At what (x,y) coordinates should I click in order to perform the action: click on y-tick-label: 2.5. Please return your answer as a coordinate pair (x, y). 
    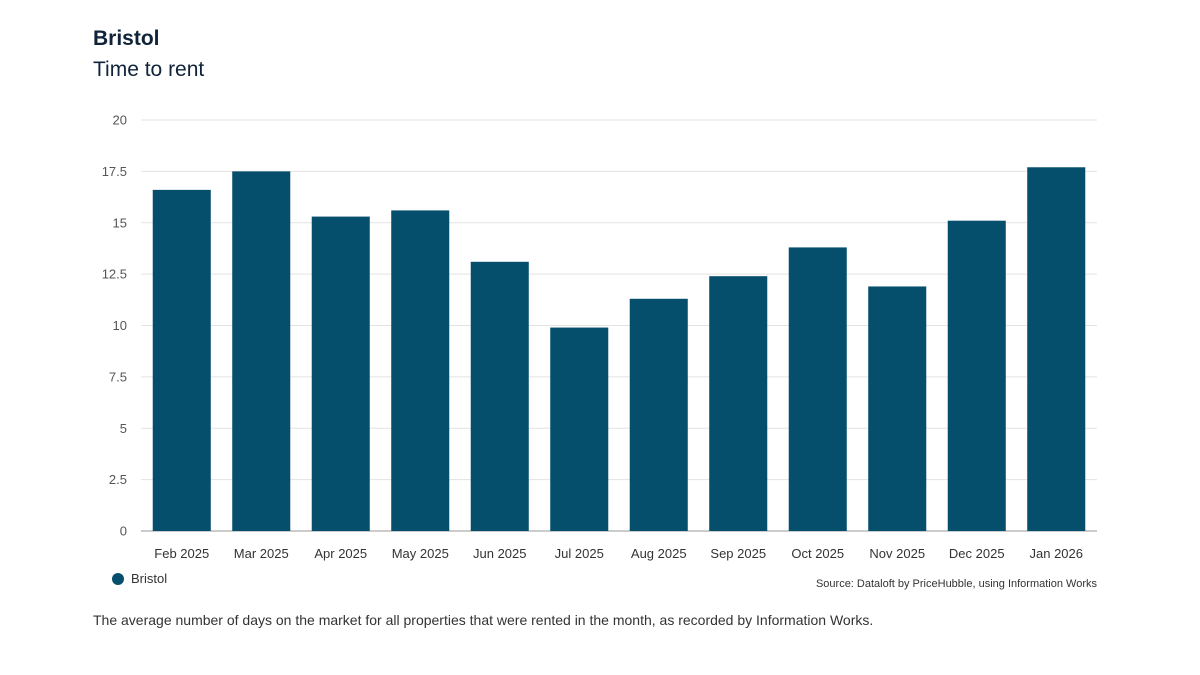
    Looking at the image, I should click on (118, 479).